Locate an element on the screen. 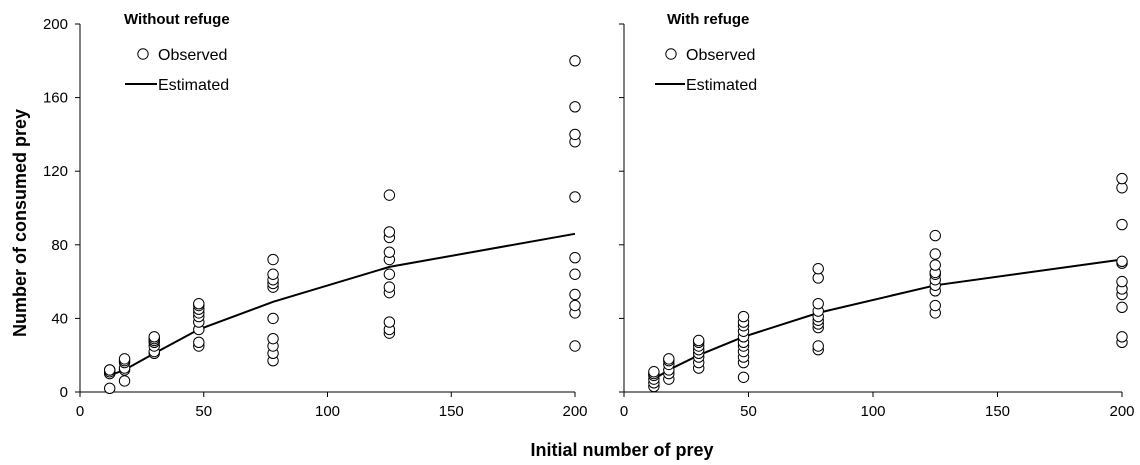  y-tick-label: 200 is located at coordinates (55, 24).